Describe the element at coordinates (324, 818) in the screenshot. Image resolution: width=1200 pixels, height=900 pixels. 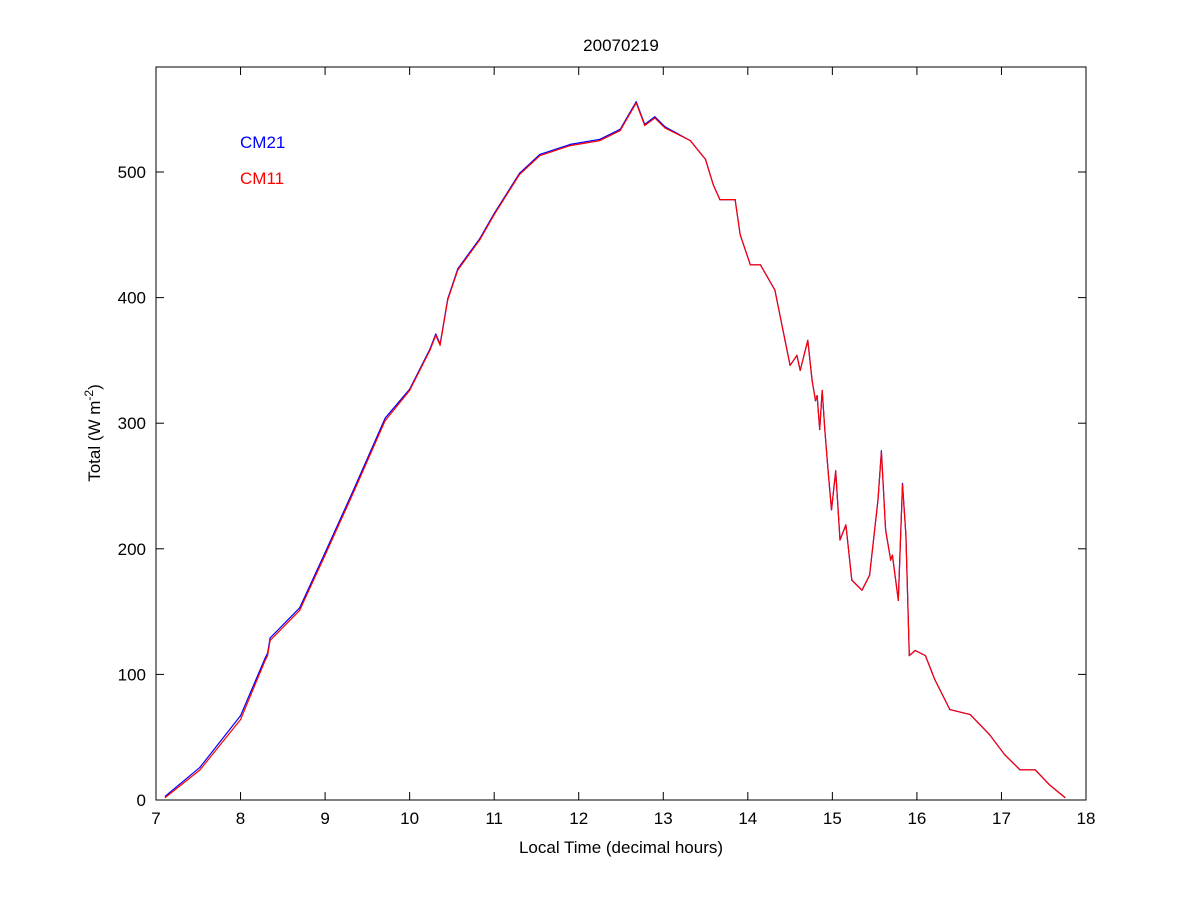
I see `x-tick-label: 9` at that location.